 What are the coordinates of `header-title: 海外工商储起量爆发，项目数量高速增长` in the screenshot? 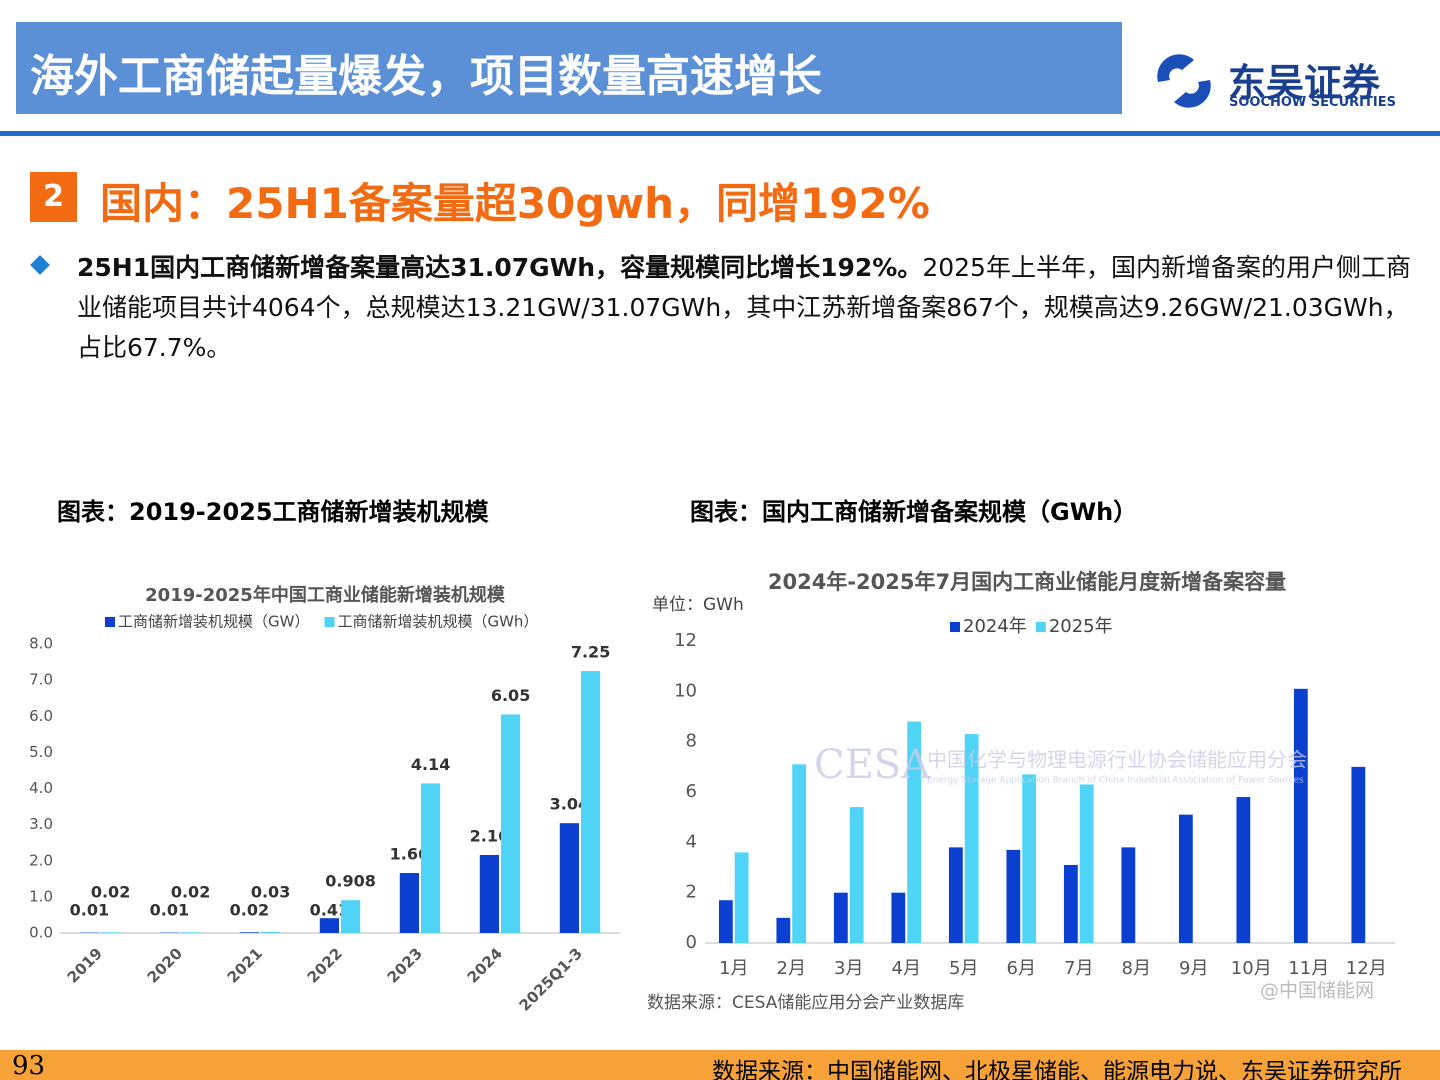 It's located at (426, 76).